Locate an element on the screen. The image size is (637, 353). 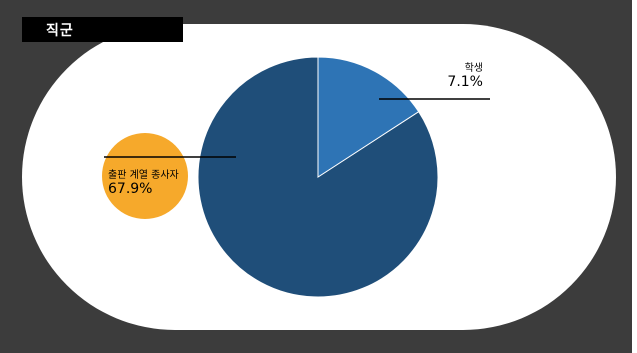
label-publishing-value: 67.9% is located at coordinates (130, 189).